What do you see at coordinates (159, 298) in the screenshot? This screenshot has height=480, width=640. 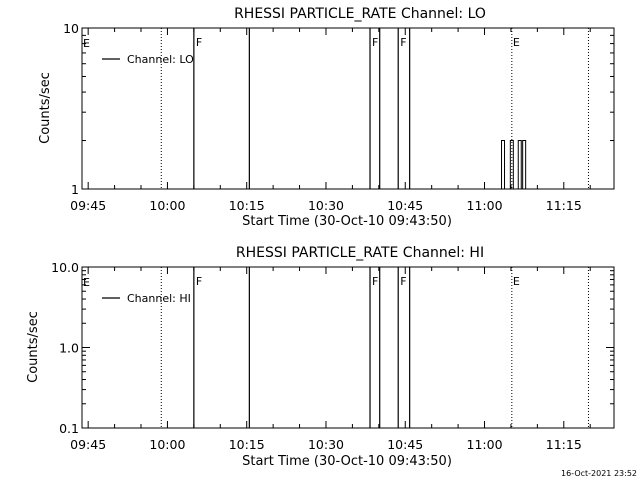 I see `legend-label: Channel: HI` at bounding box center [159, 298].